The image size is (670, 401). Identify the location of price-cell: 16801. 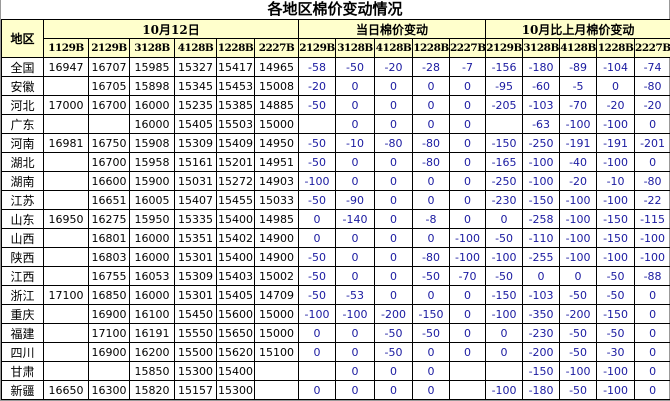
(109, 238).